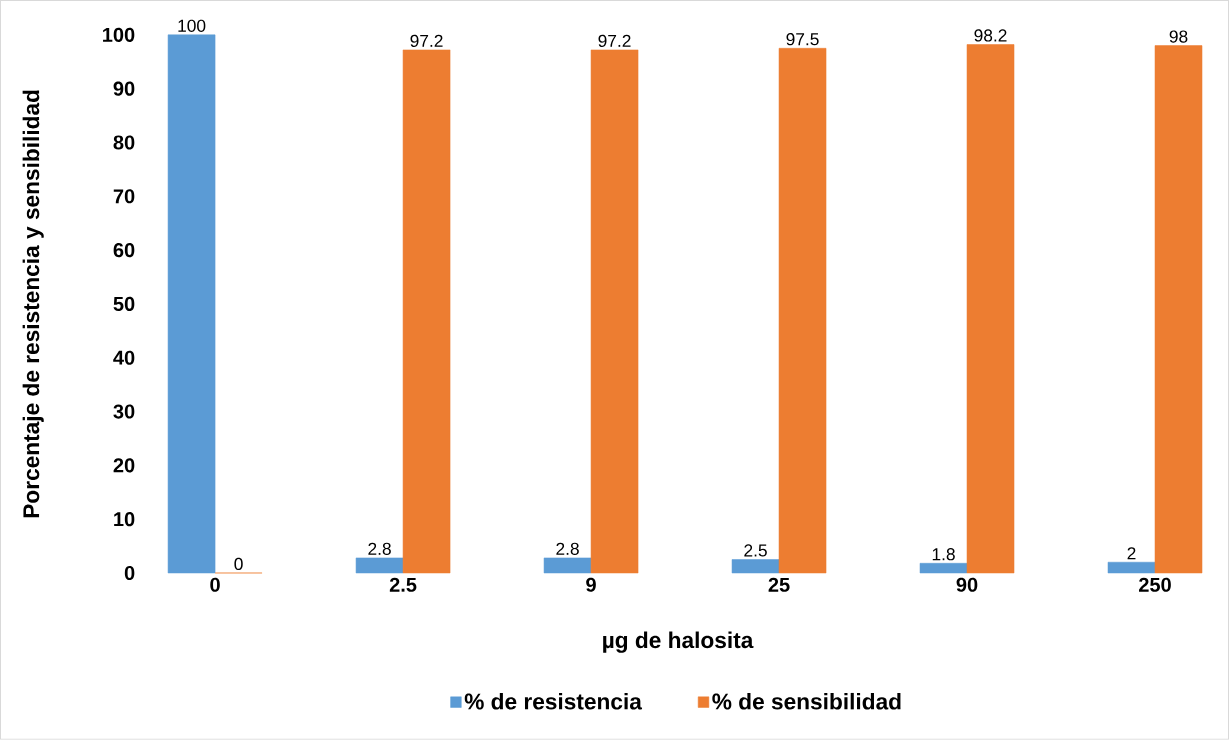 The image size is (1229, 740). What do you see at coordinates (119, 34) in the screenshot?
I see `y-tick-label: 100` at bounding box center [119, 34].